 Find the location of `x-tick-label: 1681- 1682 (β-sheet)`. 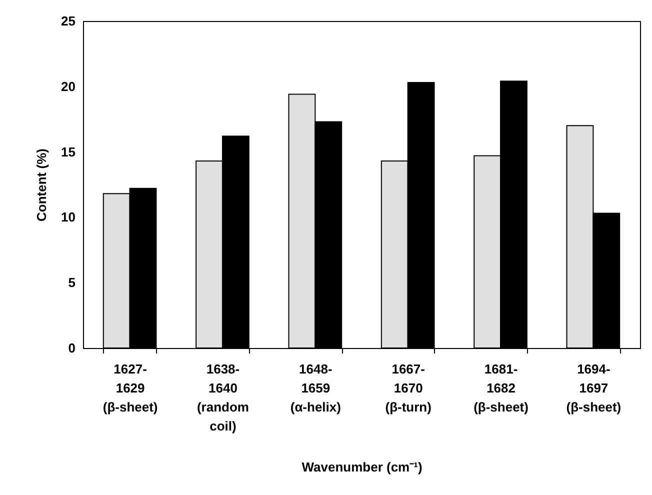

x-tick-label: 1681- 1682 (β-sheet) is located at coordinates (501, 388).